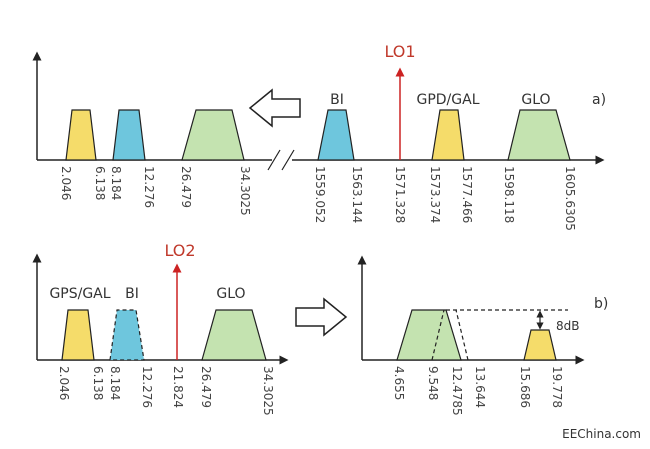 The image size is (650, 449). What do you see at coordinates (438, 335) in the screenshot?
I see `band-overlap-dashed-left` at bounding box center [438, 335].